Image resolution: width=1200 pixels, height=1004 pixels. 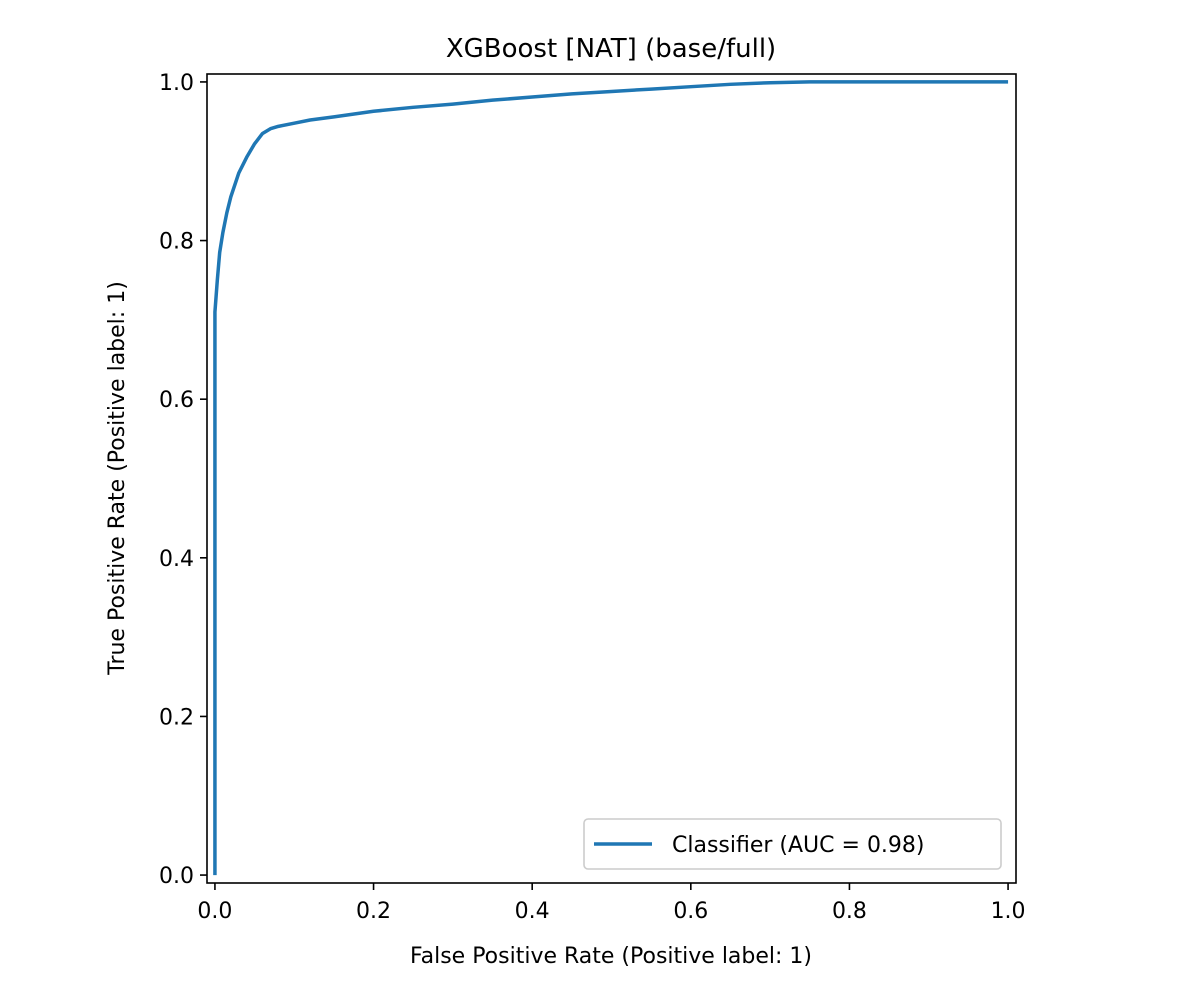 I want to click on y-tick-label: 0.6, so click(x=176, y=400).